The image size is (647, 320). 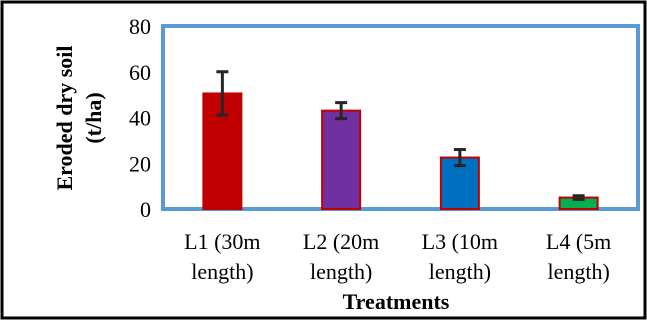 I want to click on y-tick-label: 0, so click(x=145, y=209).